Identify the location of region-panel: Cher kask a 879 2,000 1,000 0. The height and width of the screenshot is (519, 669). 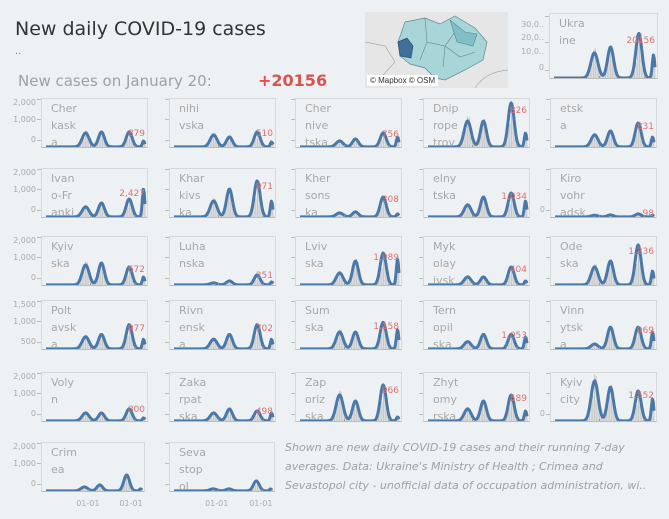
(80, 123).